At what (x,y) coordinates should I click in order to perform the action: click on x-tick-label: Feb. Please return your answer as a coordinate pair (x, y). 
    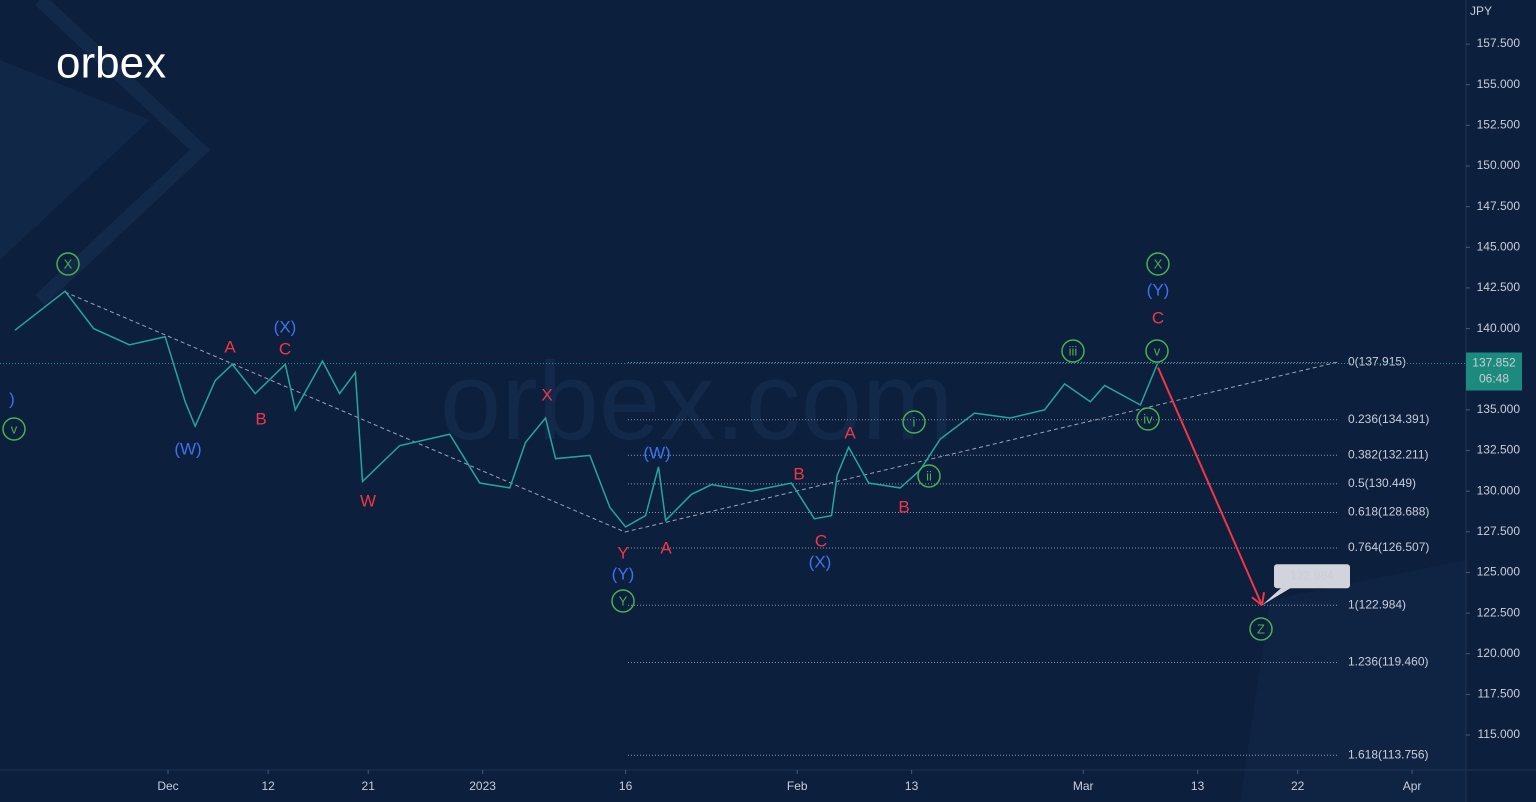
    Looking at the image, I should click on (797, 786).